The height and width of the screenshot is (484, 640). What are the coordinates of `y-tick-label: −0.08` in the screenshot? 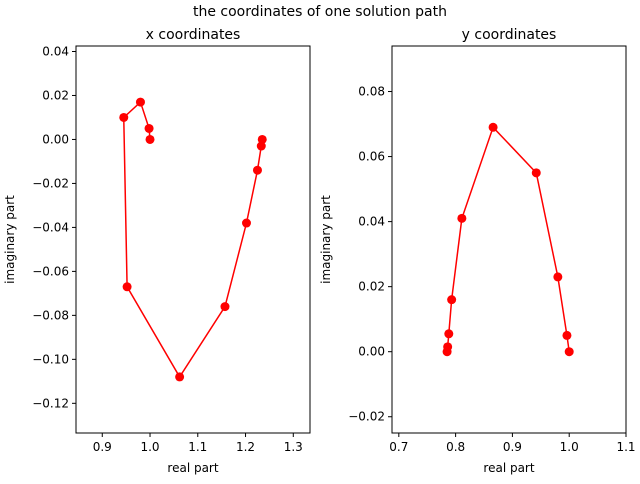 It's located at (50, 315).